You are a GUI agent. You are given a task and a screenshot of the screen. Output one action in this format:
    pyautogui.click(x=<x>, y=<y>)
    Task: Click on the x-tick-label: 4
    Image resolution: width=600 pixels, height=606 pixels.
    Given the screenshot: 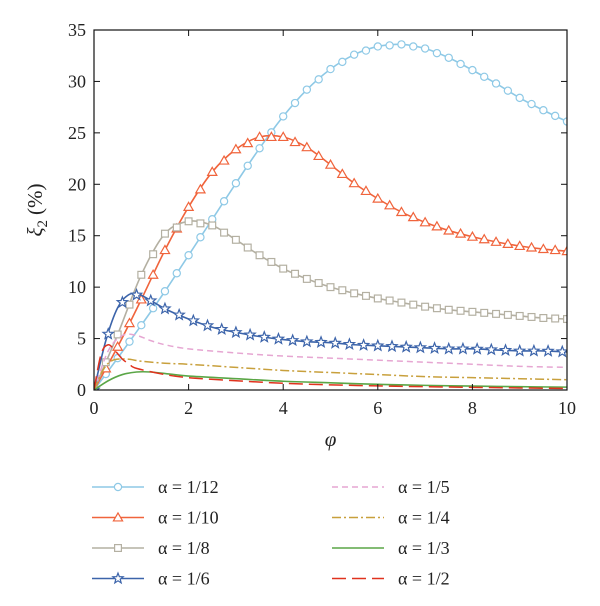 What is the action you would take?
    pyautogui.click(x=283, y=408)
    